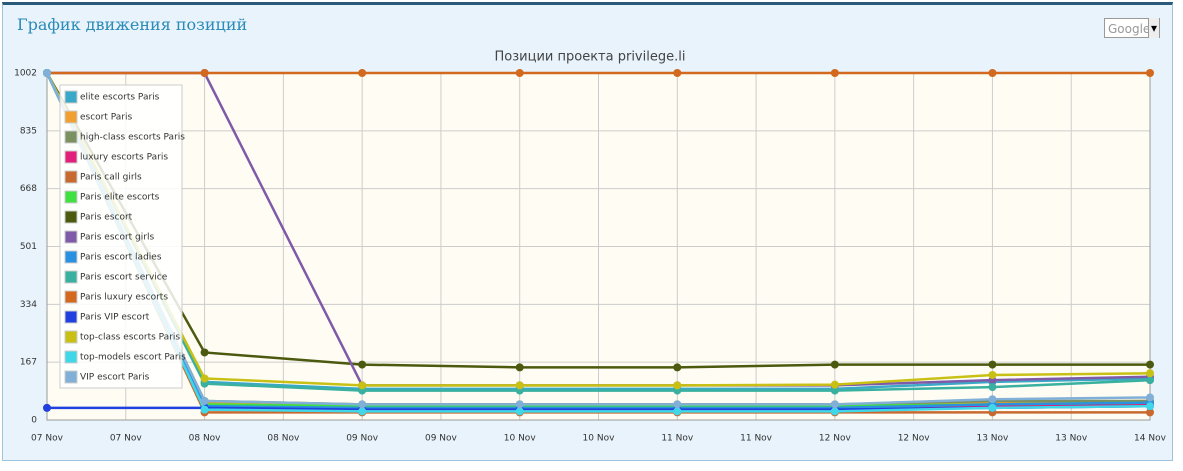 The image size is (1183, 471). What do you see at coordinates (590, 57) in the screenshot?
I see `chart-title: Позиции проекта privilege.li` at bounding box center [590, 57].